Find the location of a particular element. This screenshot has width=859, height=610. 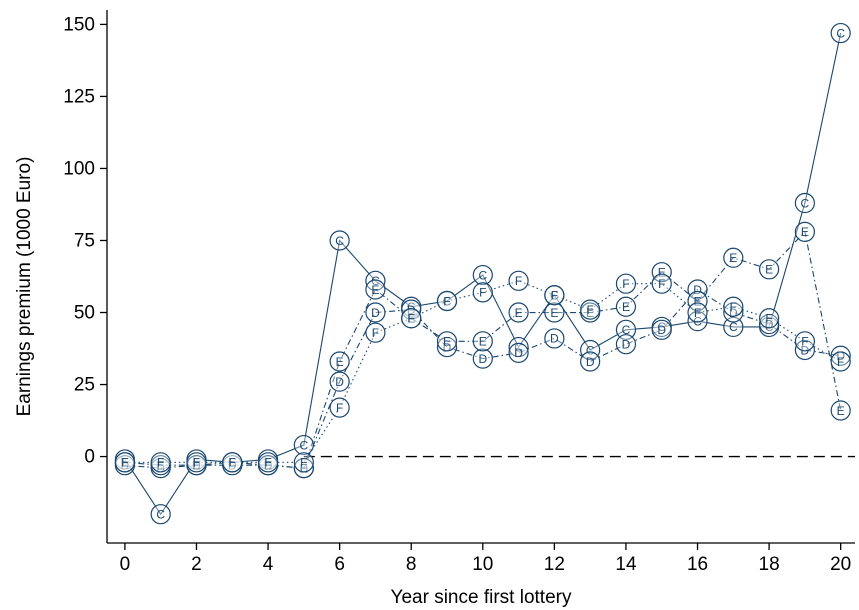

x-tick-label: 8 is located at coordinates (411, 564).